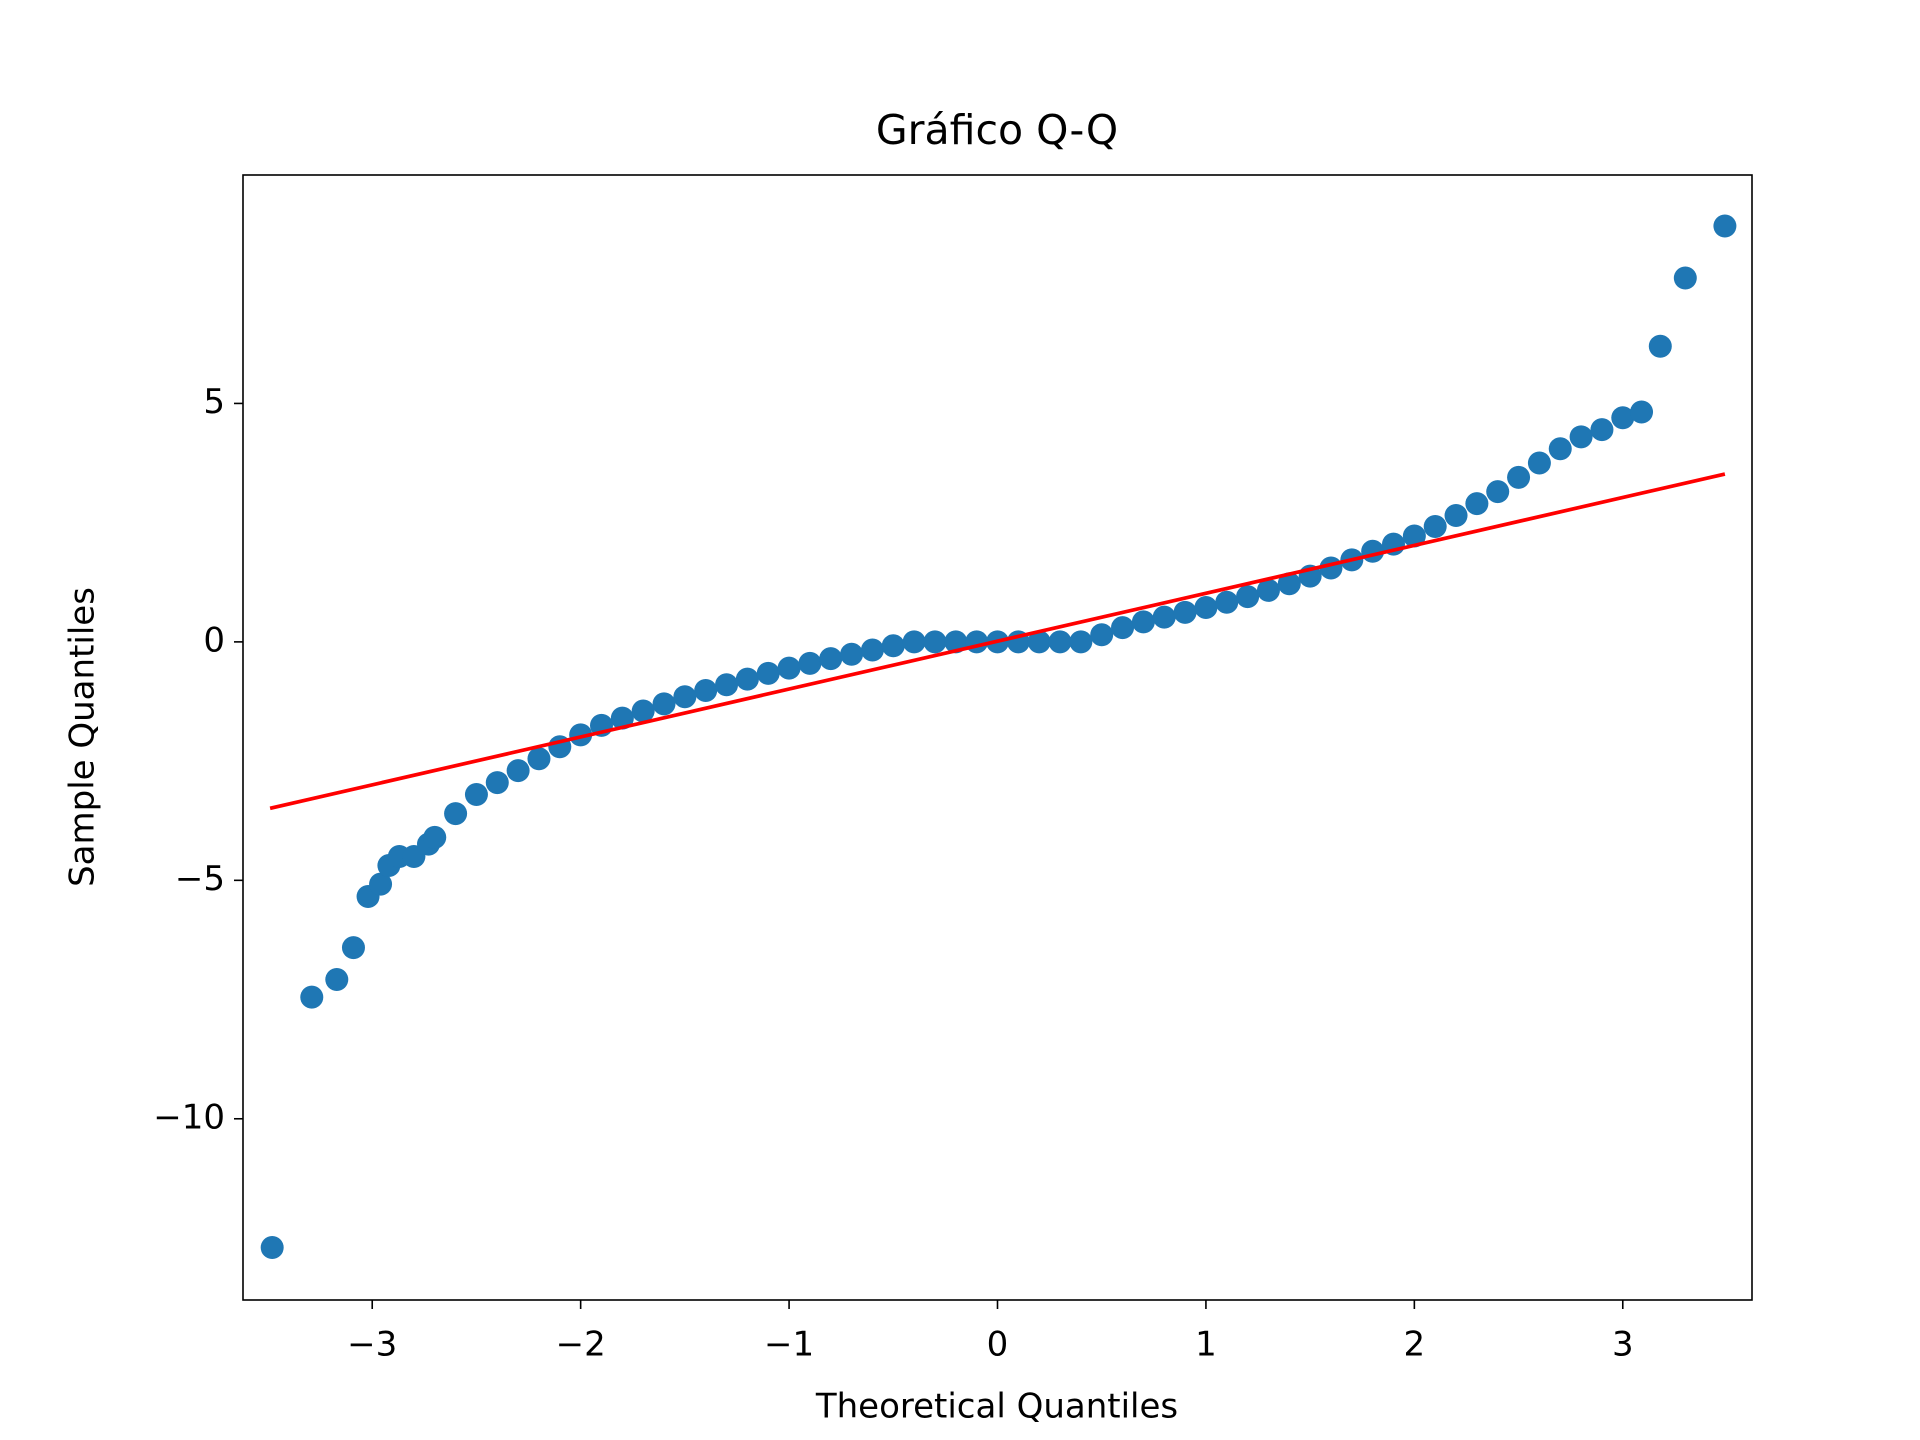 The width and height of the screenshot is (1920, 1440). Describe the element at coordinates (200, 879) in the screenshot. I see `y-tick-label: −5` at that location.